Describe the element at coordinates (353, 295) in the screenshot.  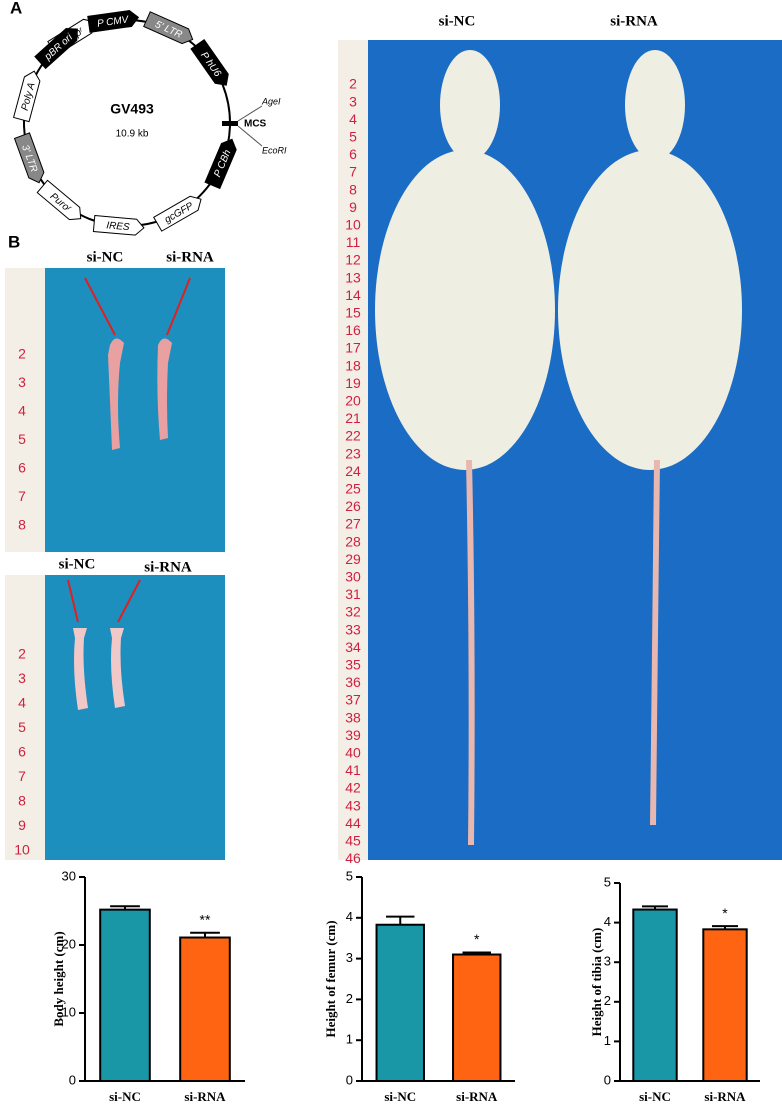
I see `ruler-number: 14` at that location.